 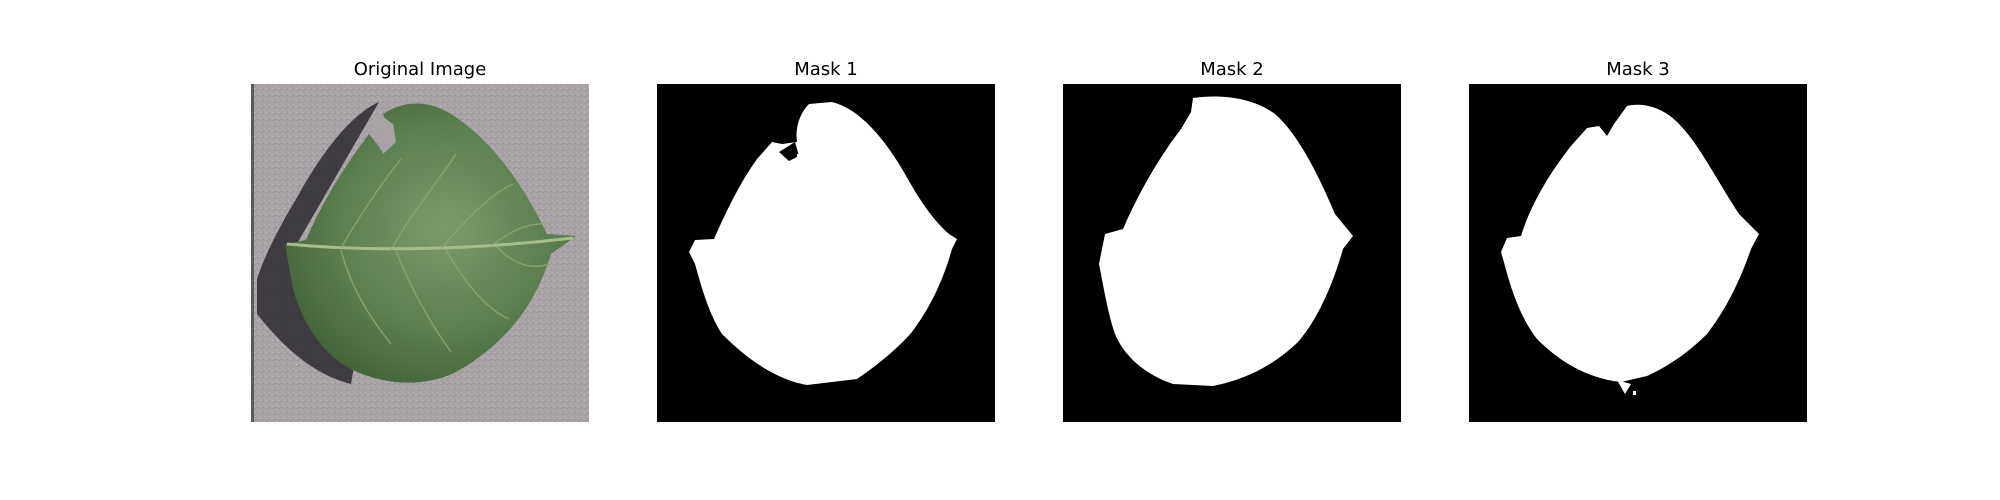 I want to click on original-image, so click(x=420, y=253).